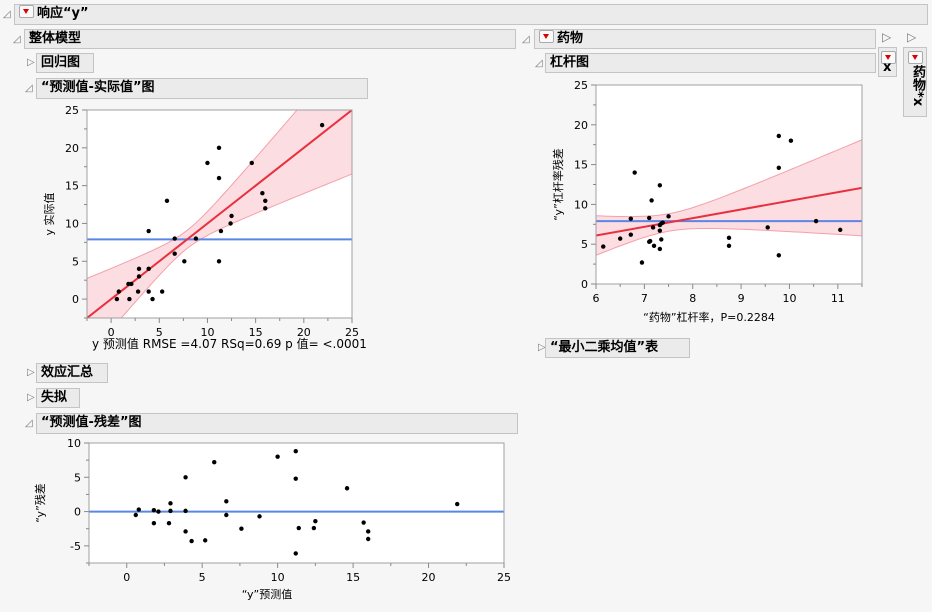 This screenshot has width=932, height=612. Describe the element at coordinates (67, 372) in the screenshot. I see `effect-summary-title: 效应汇总` at that location.